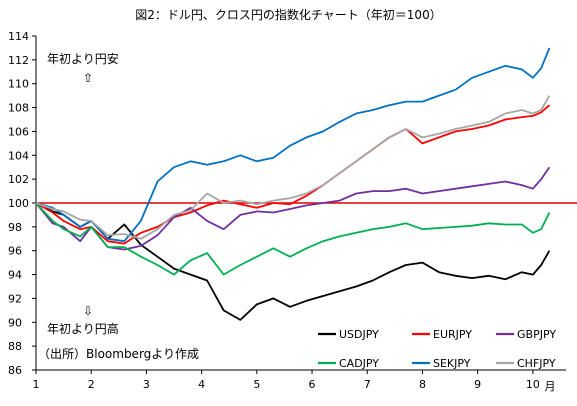  What do you see at coordinates (18, 155) in the screenshot?
I see `y-tick-label: 104` at bounding box center [18, 155].